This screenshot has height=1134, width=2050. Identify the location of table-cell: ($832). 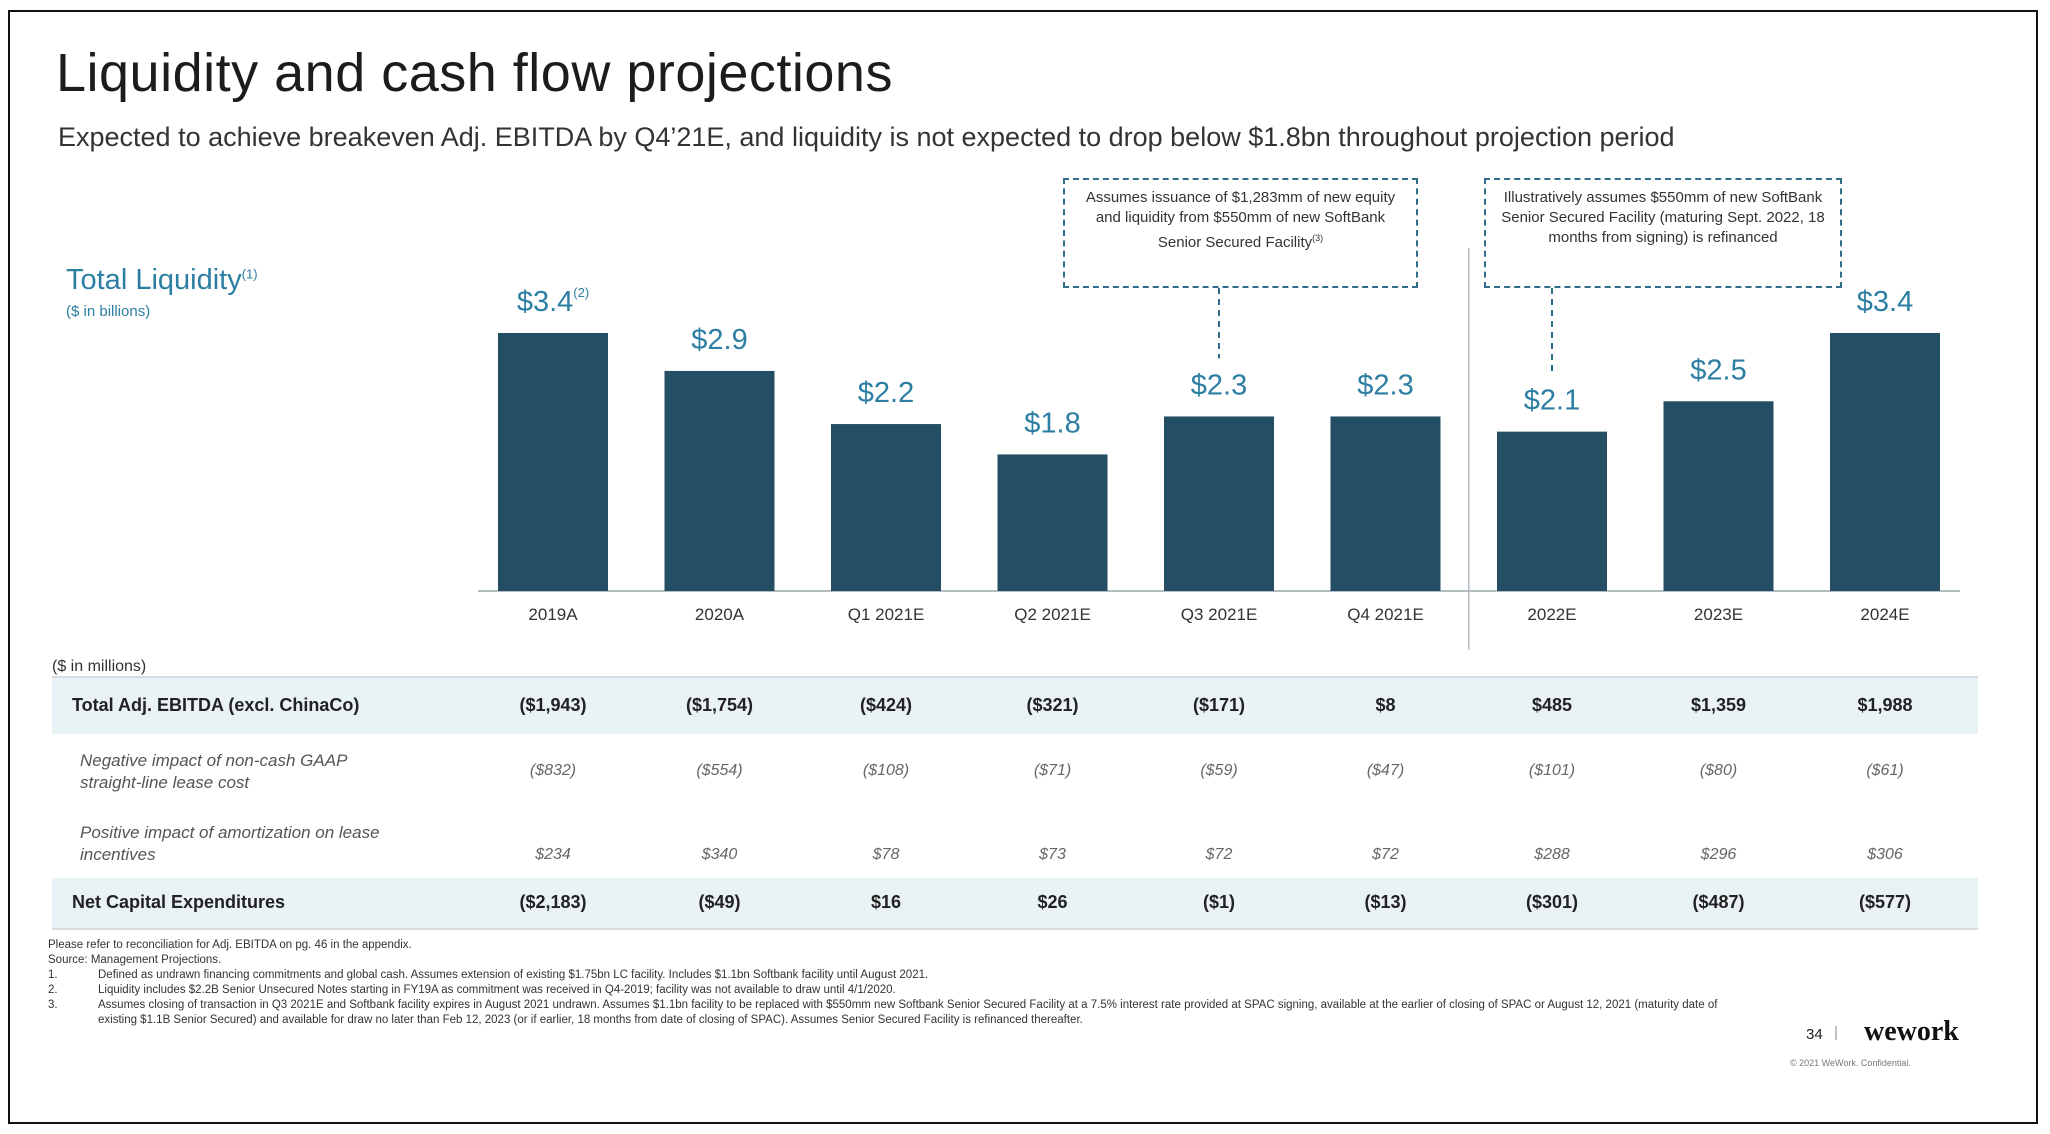
(553, 770).